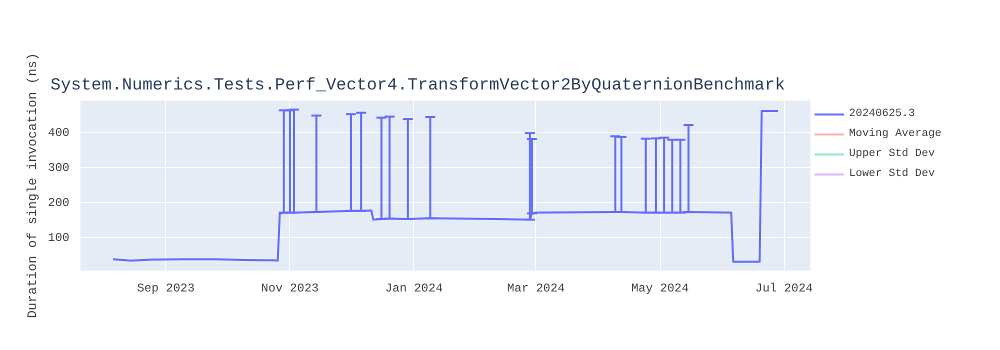  I want to click on y-tick-label: 300, so click(59, 168).